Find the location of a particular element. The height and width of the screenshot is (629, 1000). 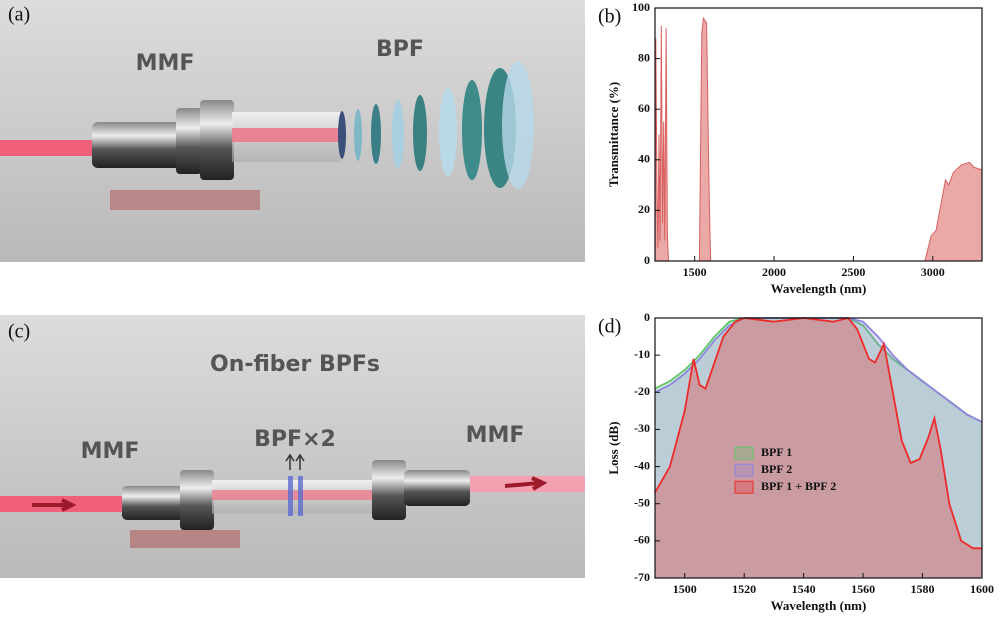

y-axis-title: Transmittance (%) is located at coordinates (613, 135).